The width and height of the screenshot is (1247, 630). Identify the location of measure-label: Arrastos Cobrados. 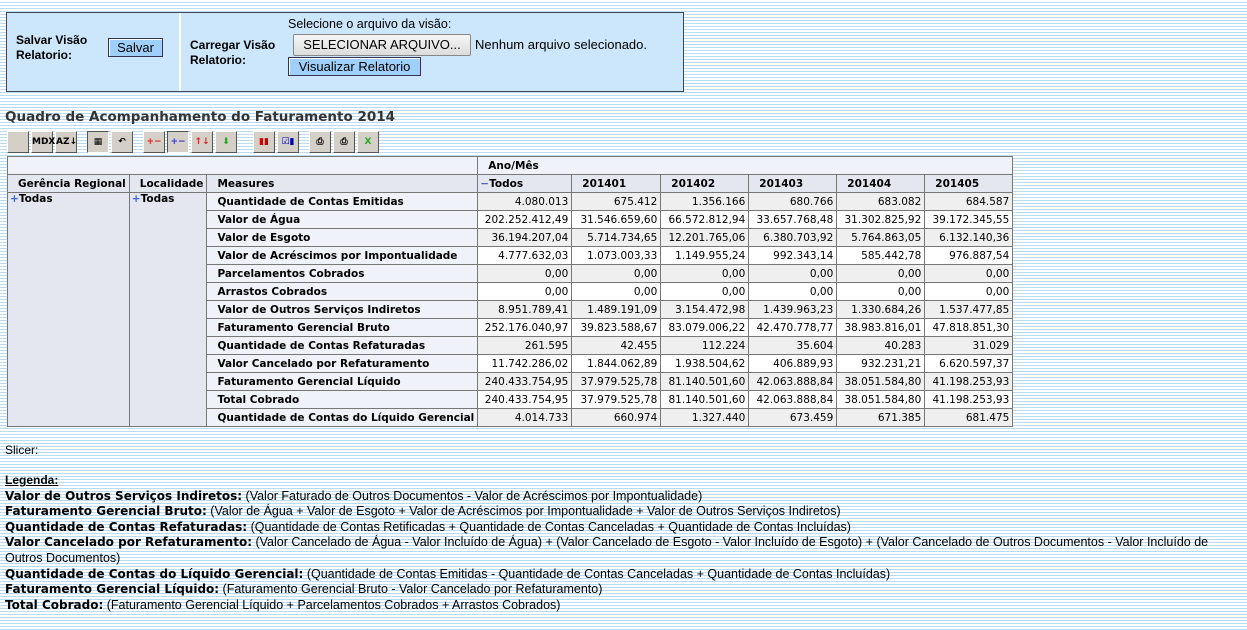
(342, 291).